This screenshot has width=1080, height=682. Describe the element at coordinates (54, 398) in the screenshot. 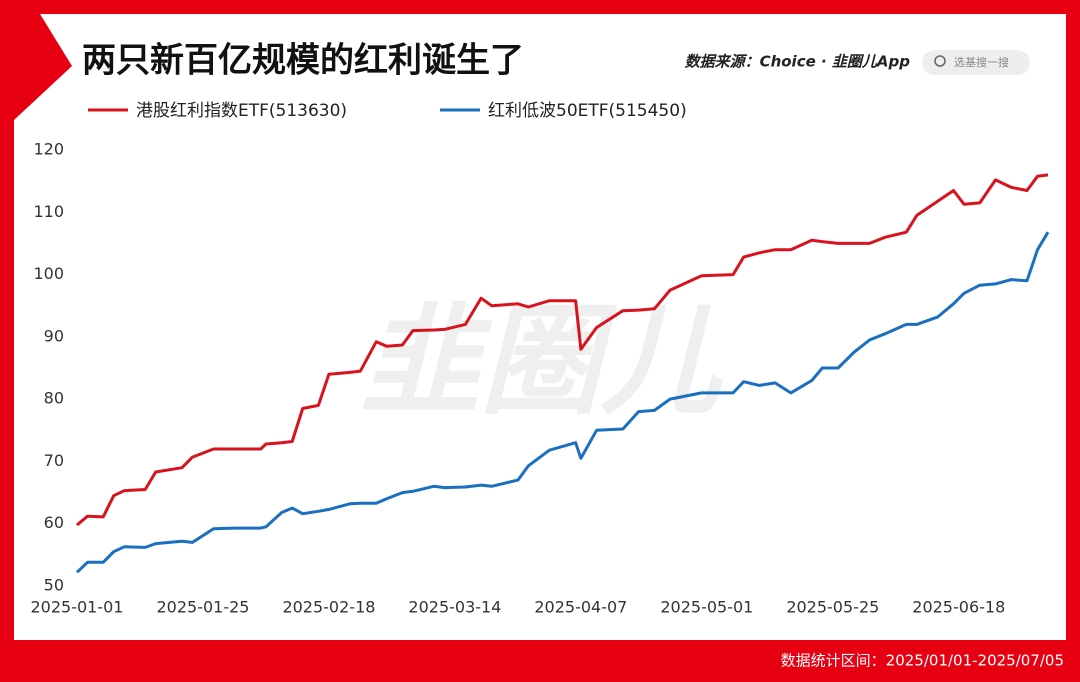

I see `y-tick-label: 80` at that location.